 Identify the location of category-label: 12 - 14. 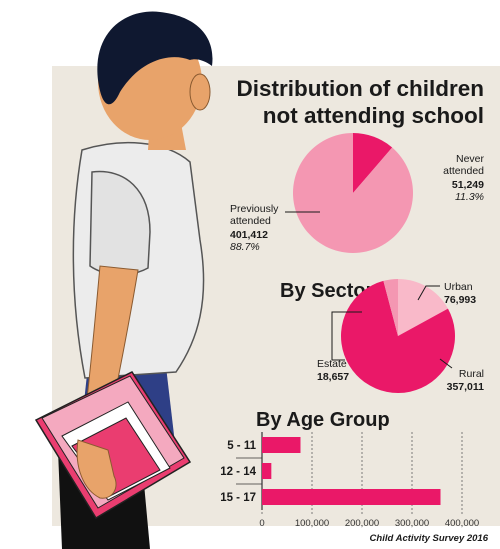
(238, 472).